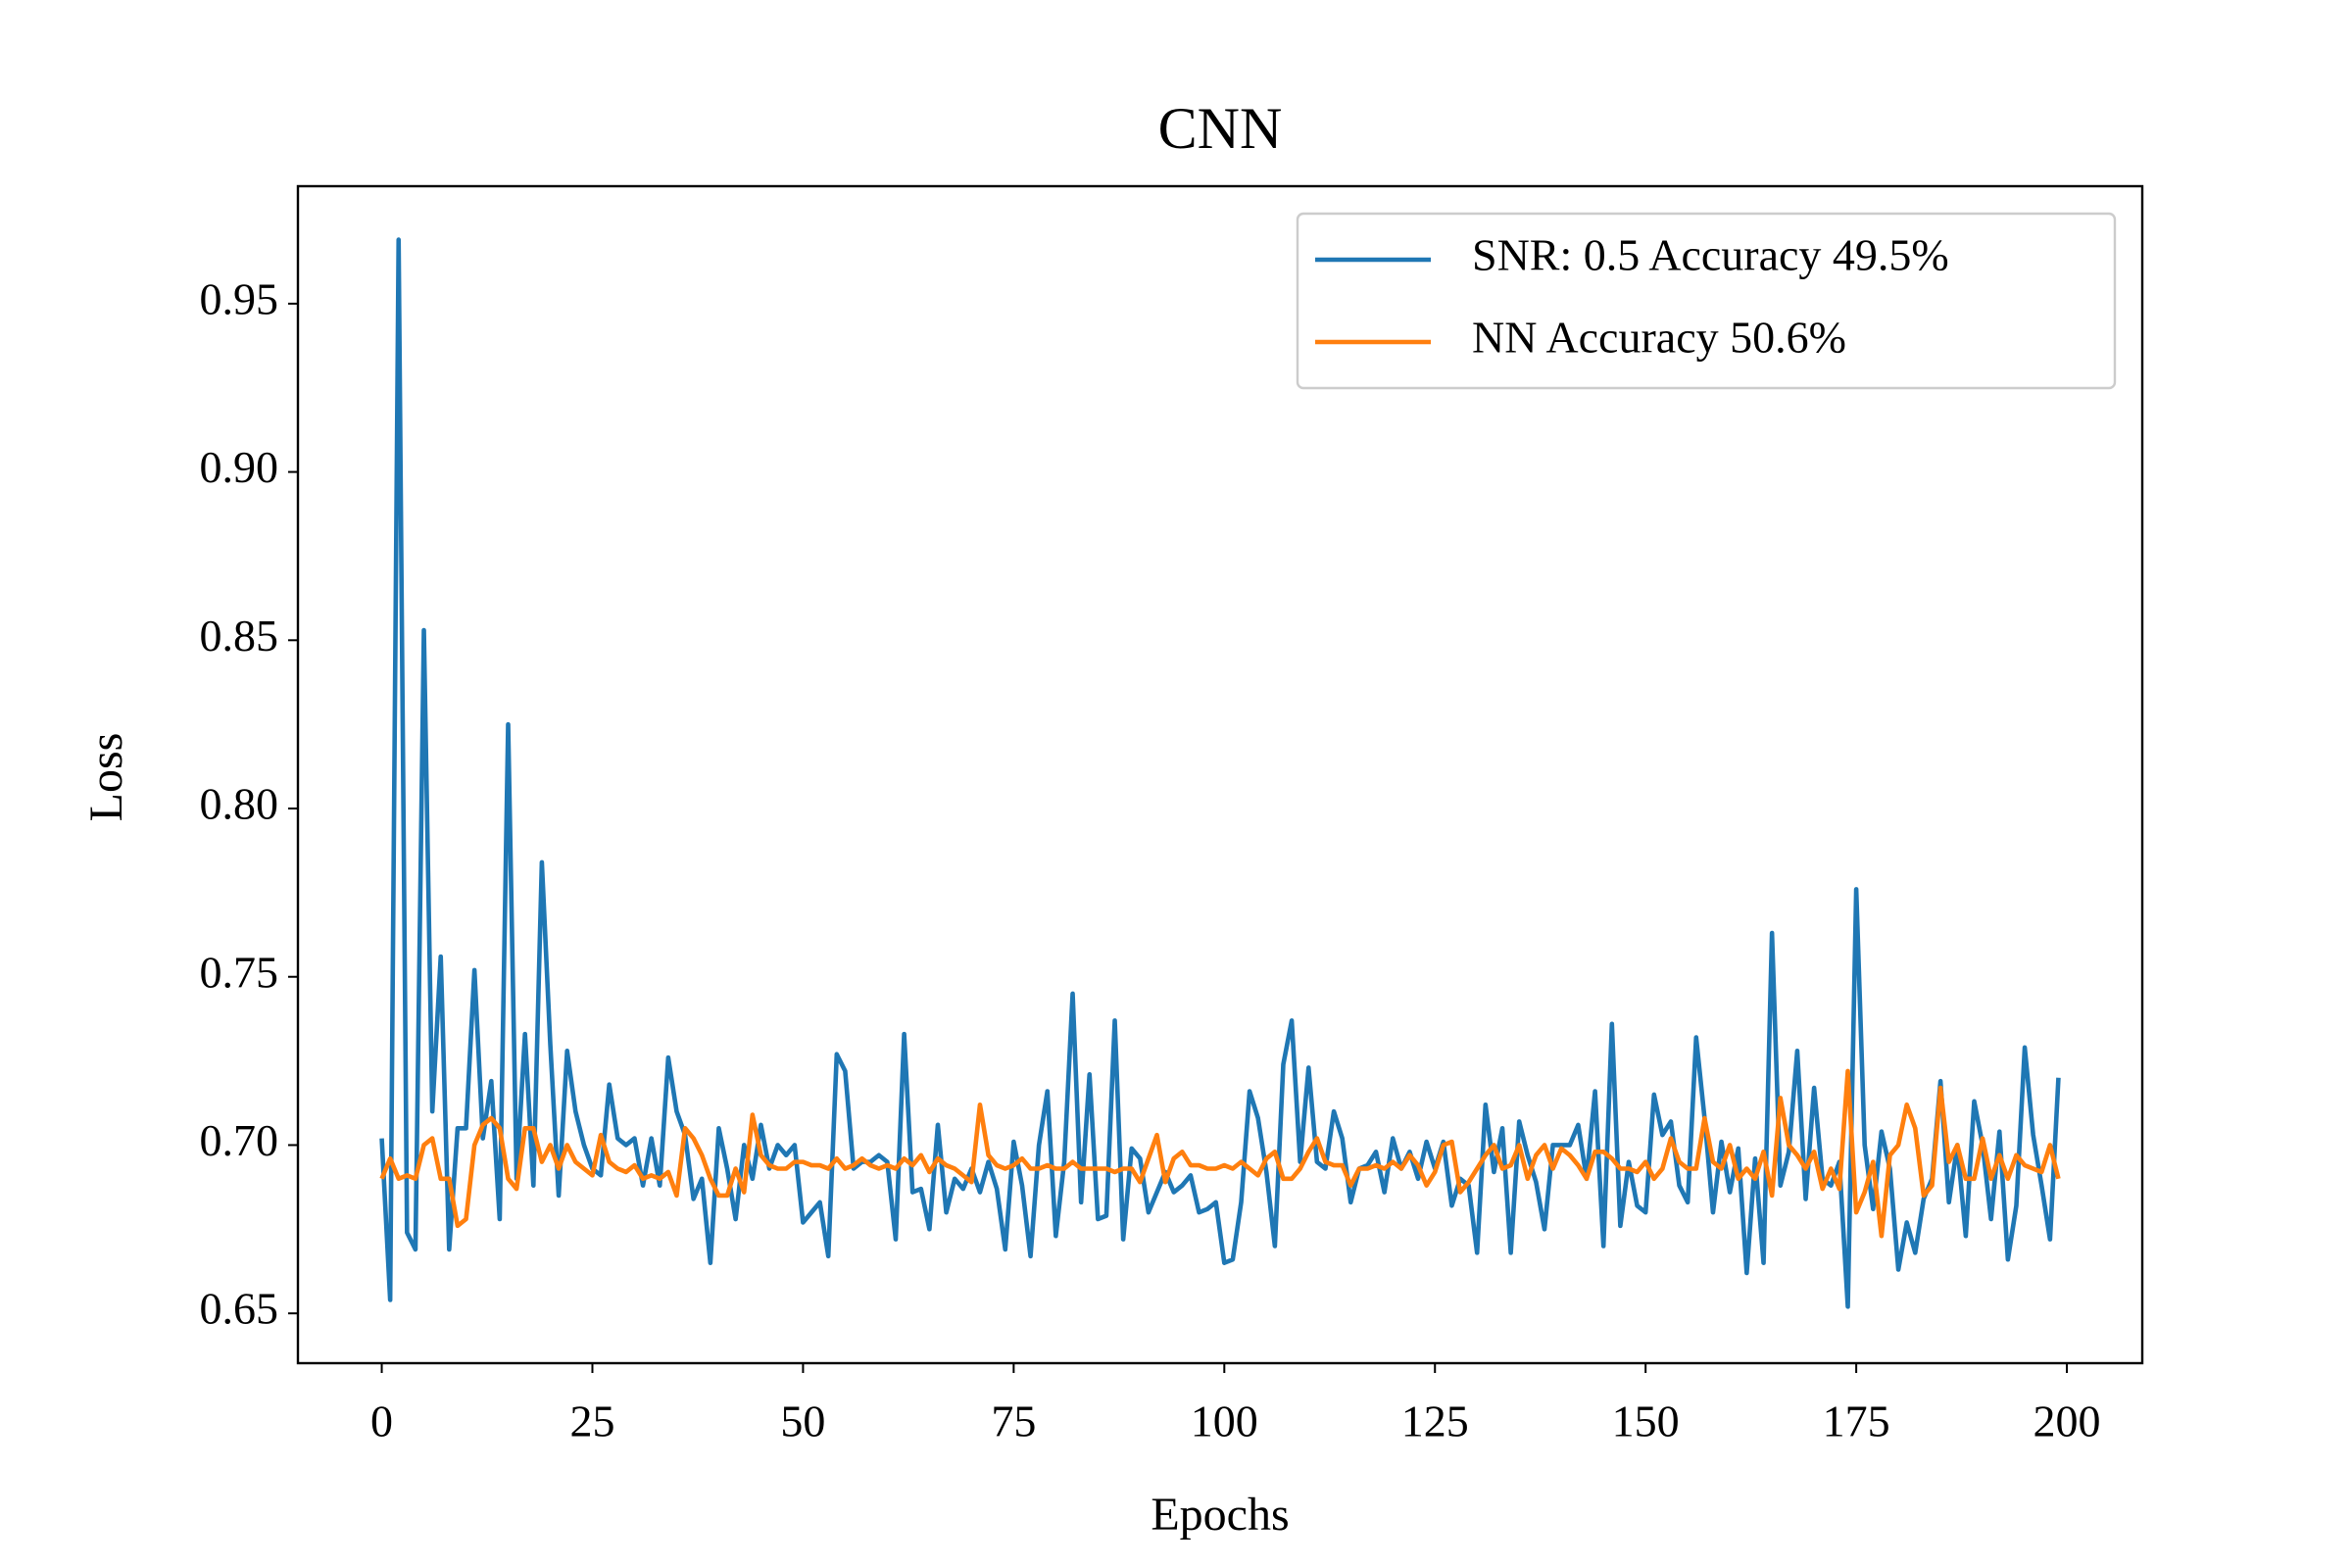 This screenshot has height=1568, width=2352. What do you see at coordinates (2067, 1421) in the screenshot?
I see `x-tick-label: 200` at bounding box center [2067, 1421].